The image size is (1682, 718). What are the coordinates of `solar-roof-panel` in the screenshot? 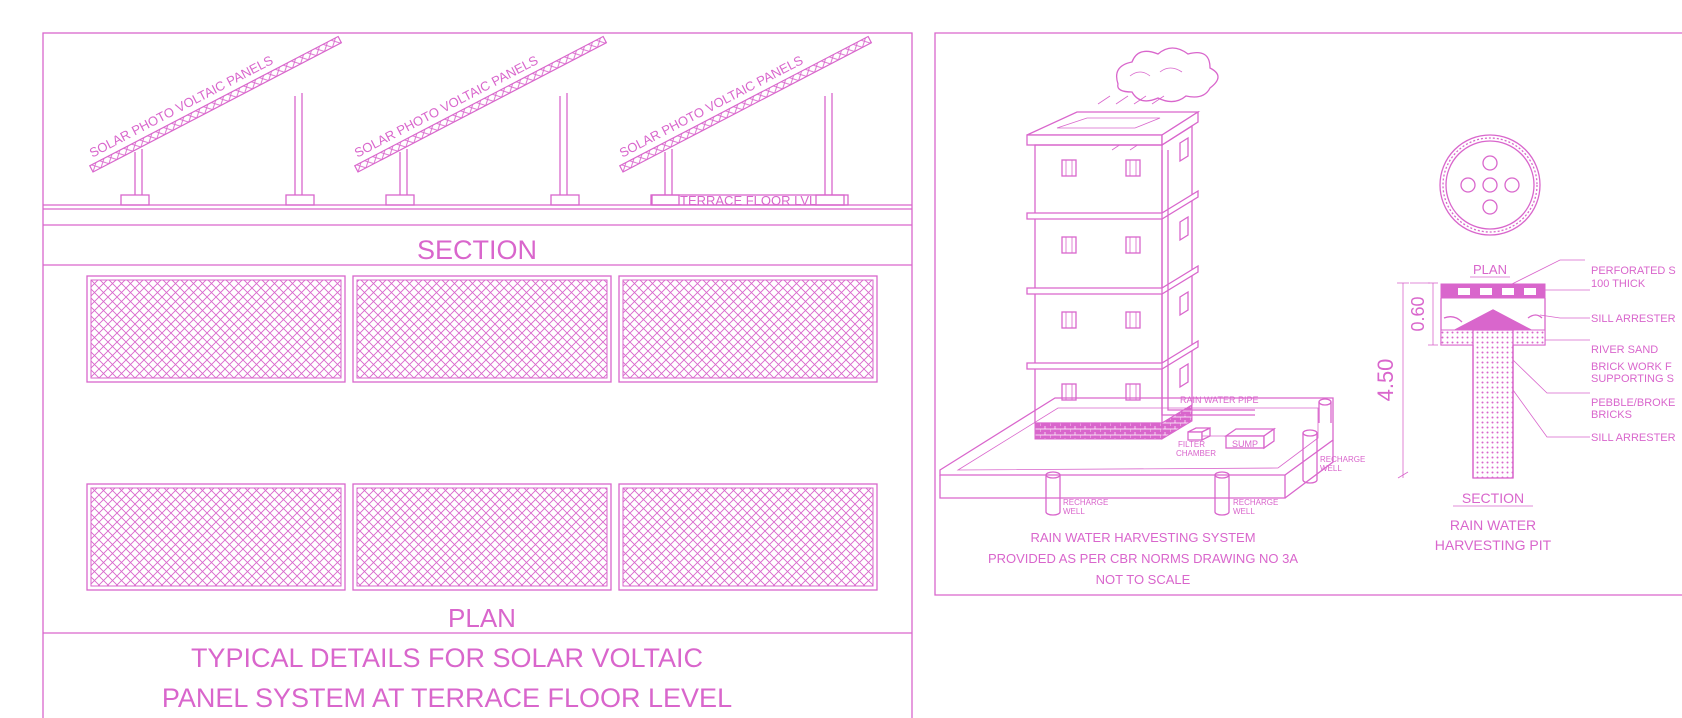 It's located at (1108, 123).